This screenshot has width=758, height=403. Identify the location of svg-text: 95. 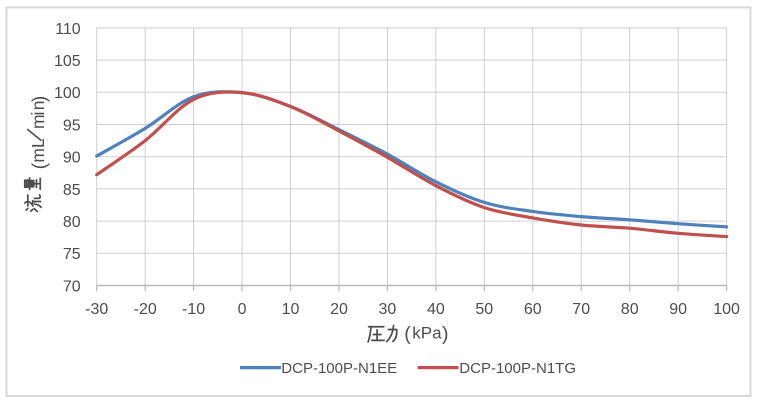
(72, 125).